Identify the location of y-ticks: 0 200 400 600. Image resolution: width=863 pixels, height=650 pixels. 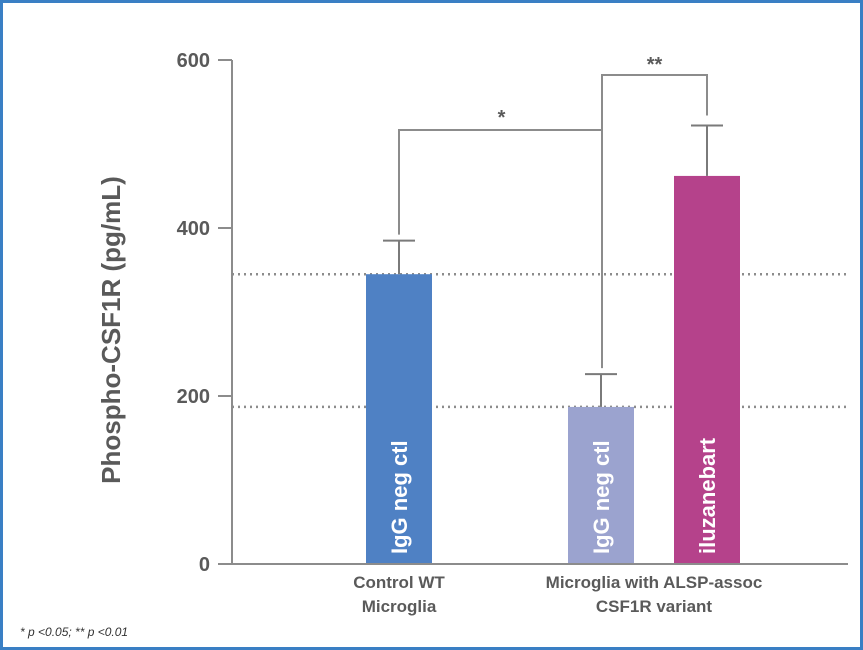
(204, 313).